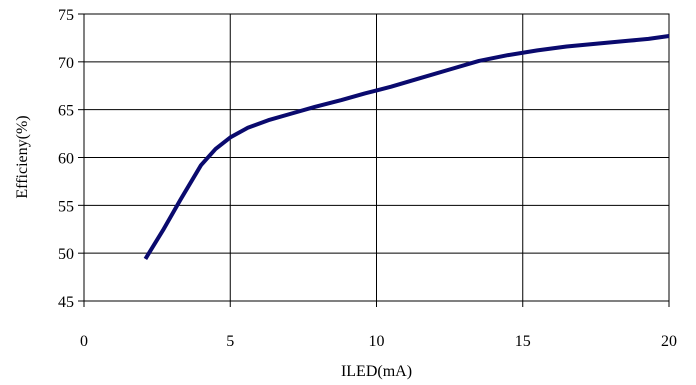 The image size is (696, 385). Describe the element at coordinates (230, 341) in the screenshot. I see `x-tick-label-5: 5` at that location.